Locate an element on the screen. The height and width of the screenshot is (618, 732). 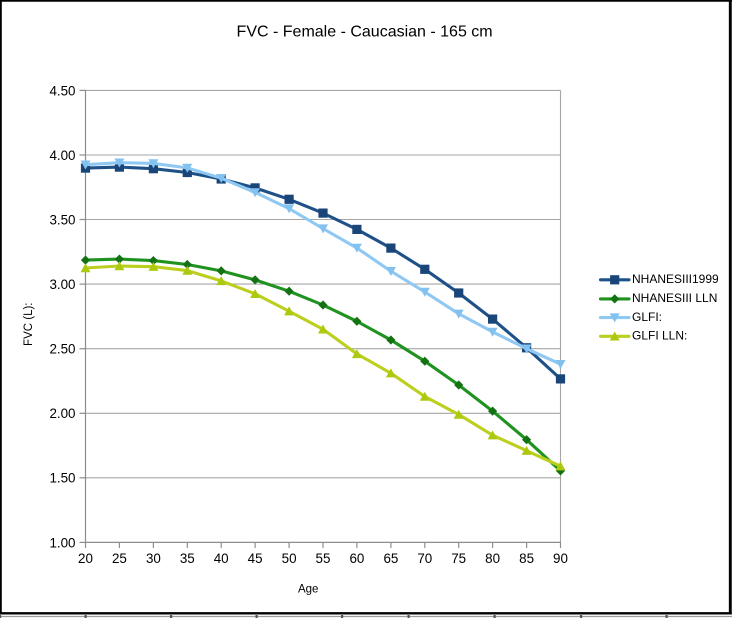
svg-text:FVC - Female - Caucasian - 165: FVC - Female - Caucasian - 165 cm is located at coordinates (365, 32).